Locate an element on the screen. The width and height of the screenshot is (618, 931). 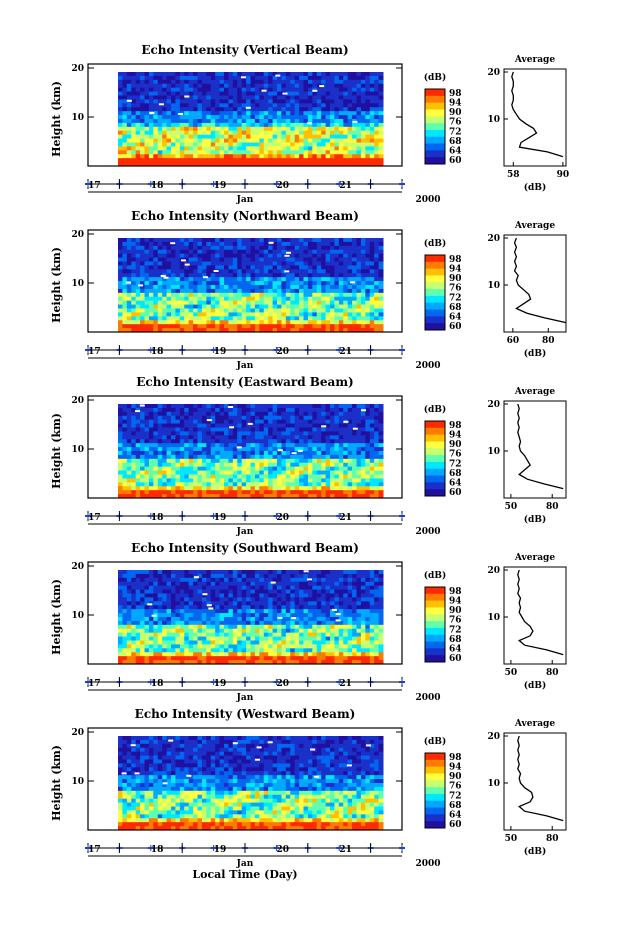
heatmap-cells is located at coordinates (251, 451).